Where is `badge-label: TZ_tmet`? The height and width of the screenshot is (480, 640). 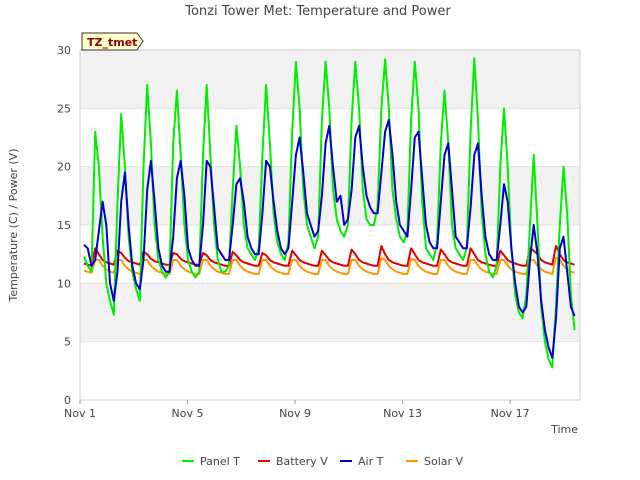
badge-label: TZ_tmet is located at coordinates (112, 42).